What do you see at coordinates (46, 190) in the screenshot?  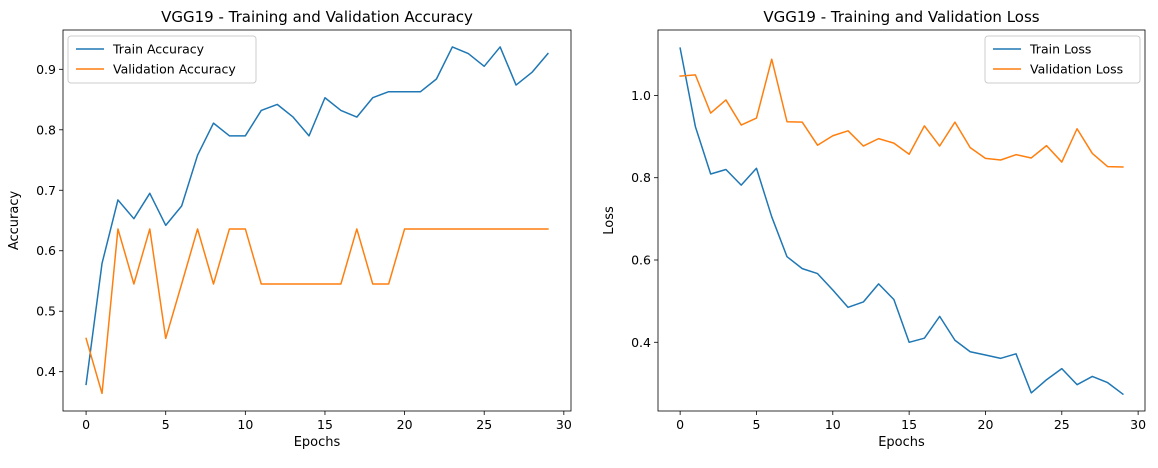 I see `y-tick-label: 0.7` at bounding box center [46, 190].